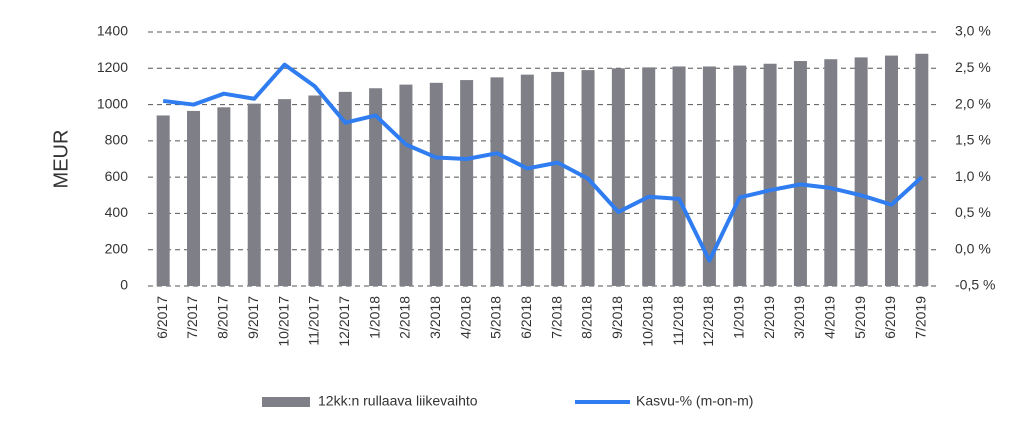 The height and width of the screenshot is (436, 1012). Describe the element at coordinates (694, 401) in the screenshot. I see `legend-label: Kasvu-% (m-on-m)` at that location.